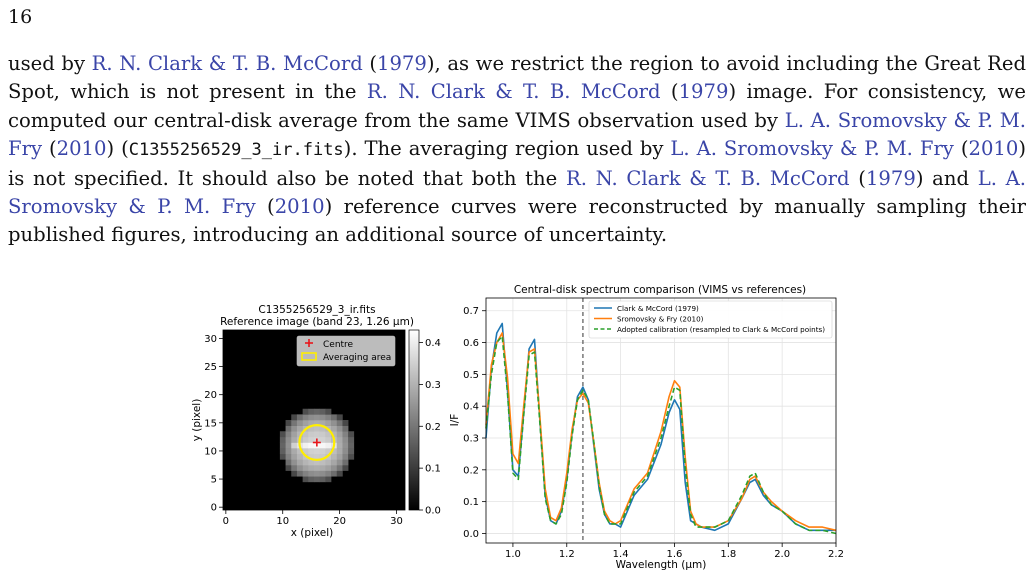 This screenshot has width=1034, height=577. Describe the element at coordinates (236, 150) in the screenshot. I see `file-name: C1355256529_3_ir.fits` at that location.